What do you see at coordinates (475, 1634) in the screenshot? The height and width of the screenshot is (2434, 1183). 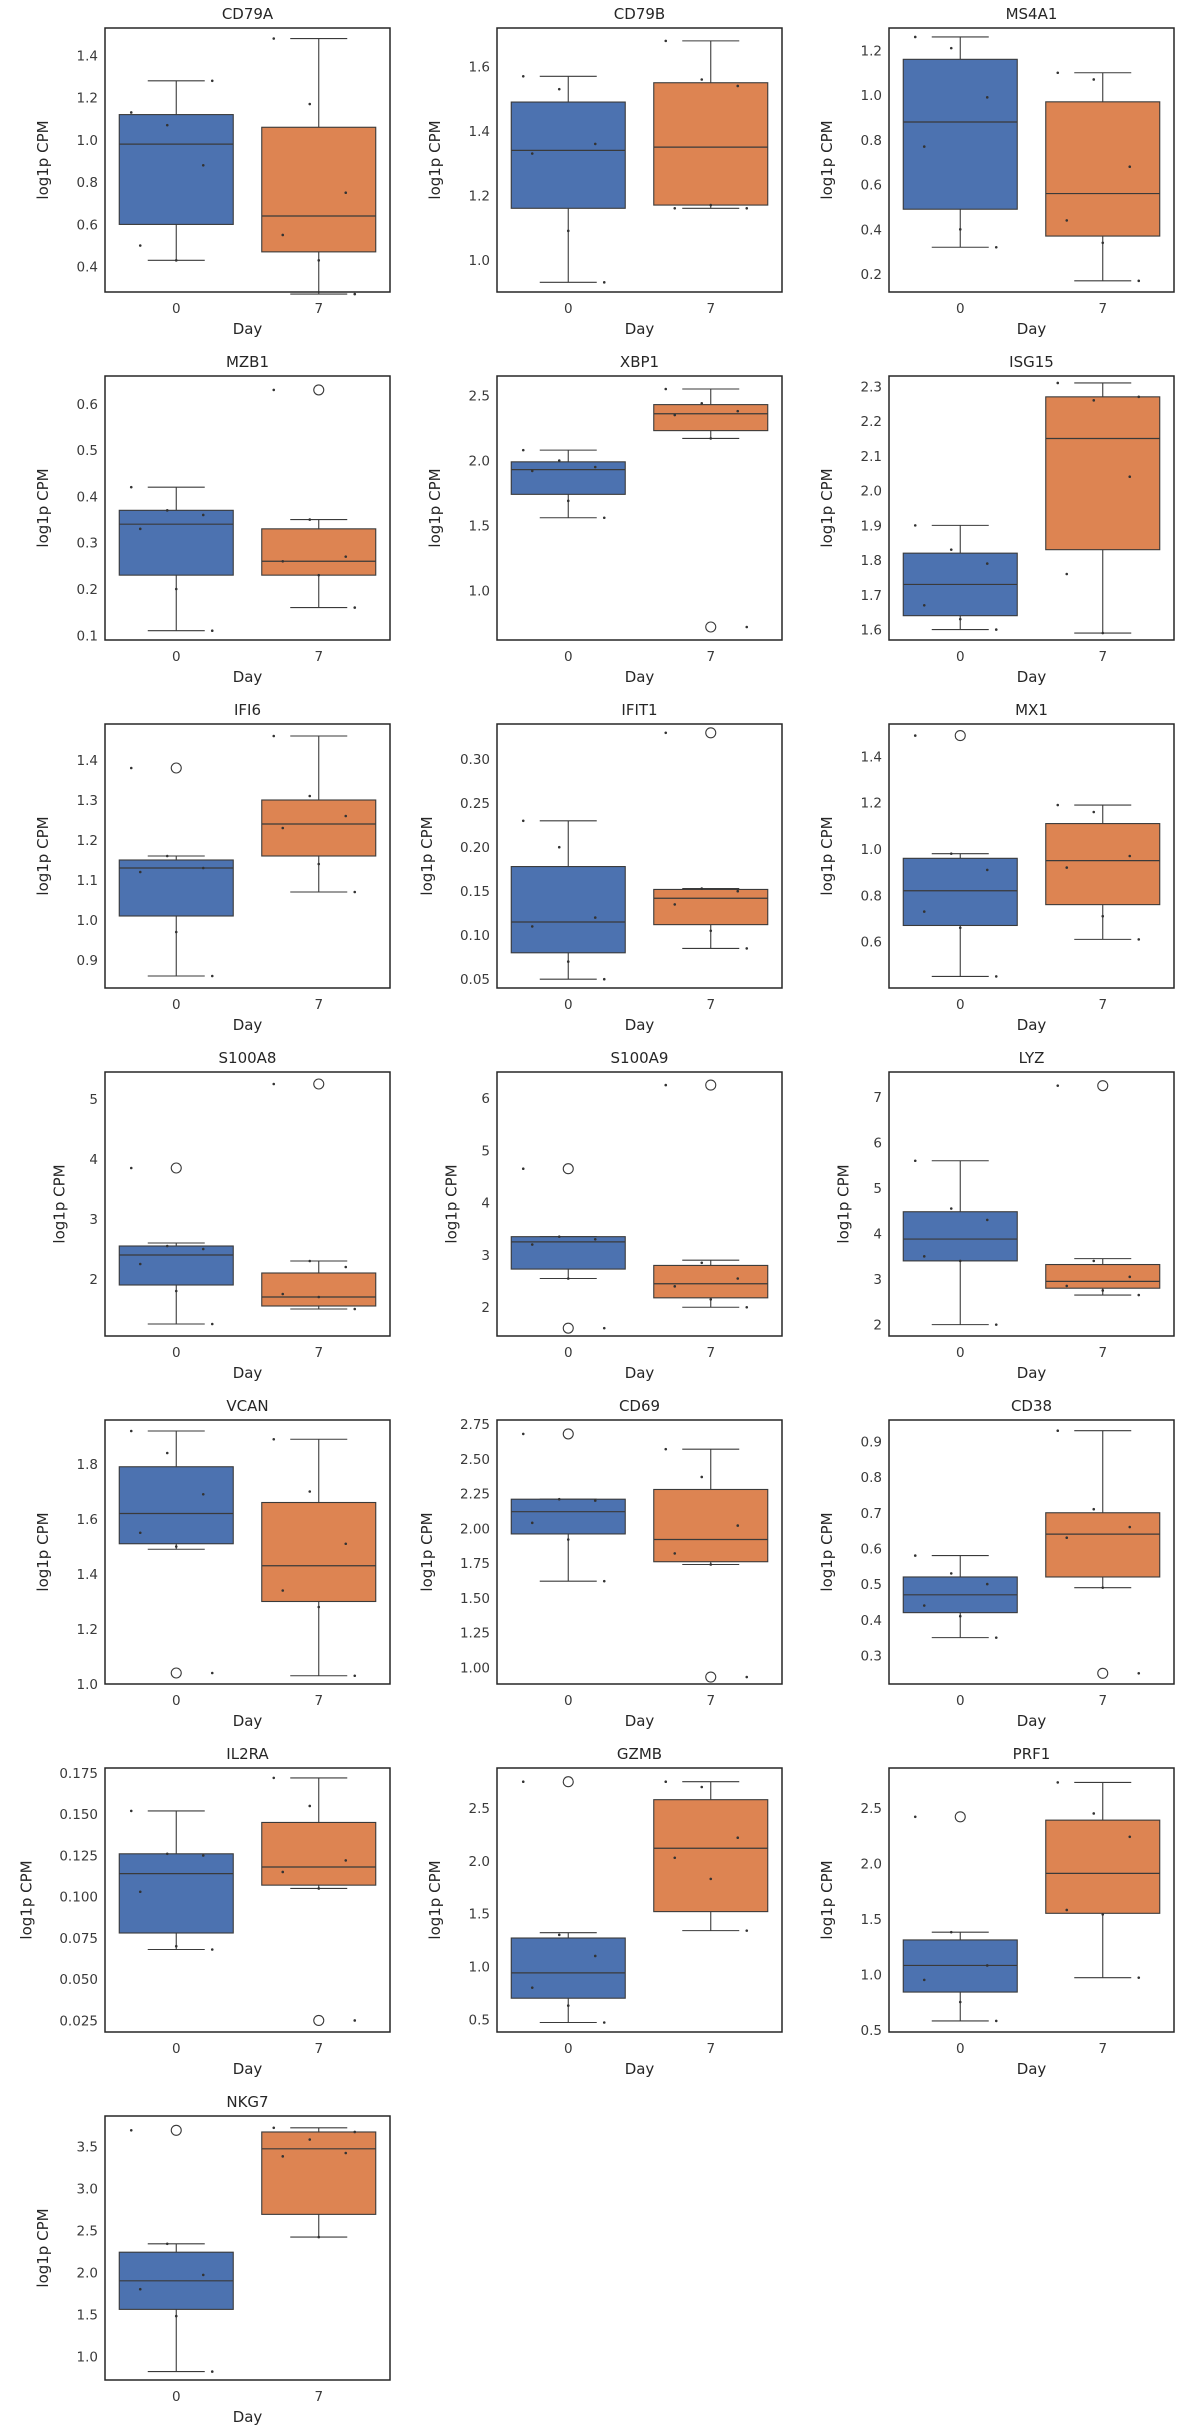 I see `y-tick-label: 1.25` at bounding box center [475, 1634].